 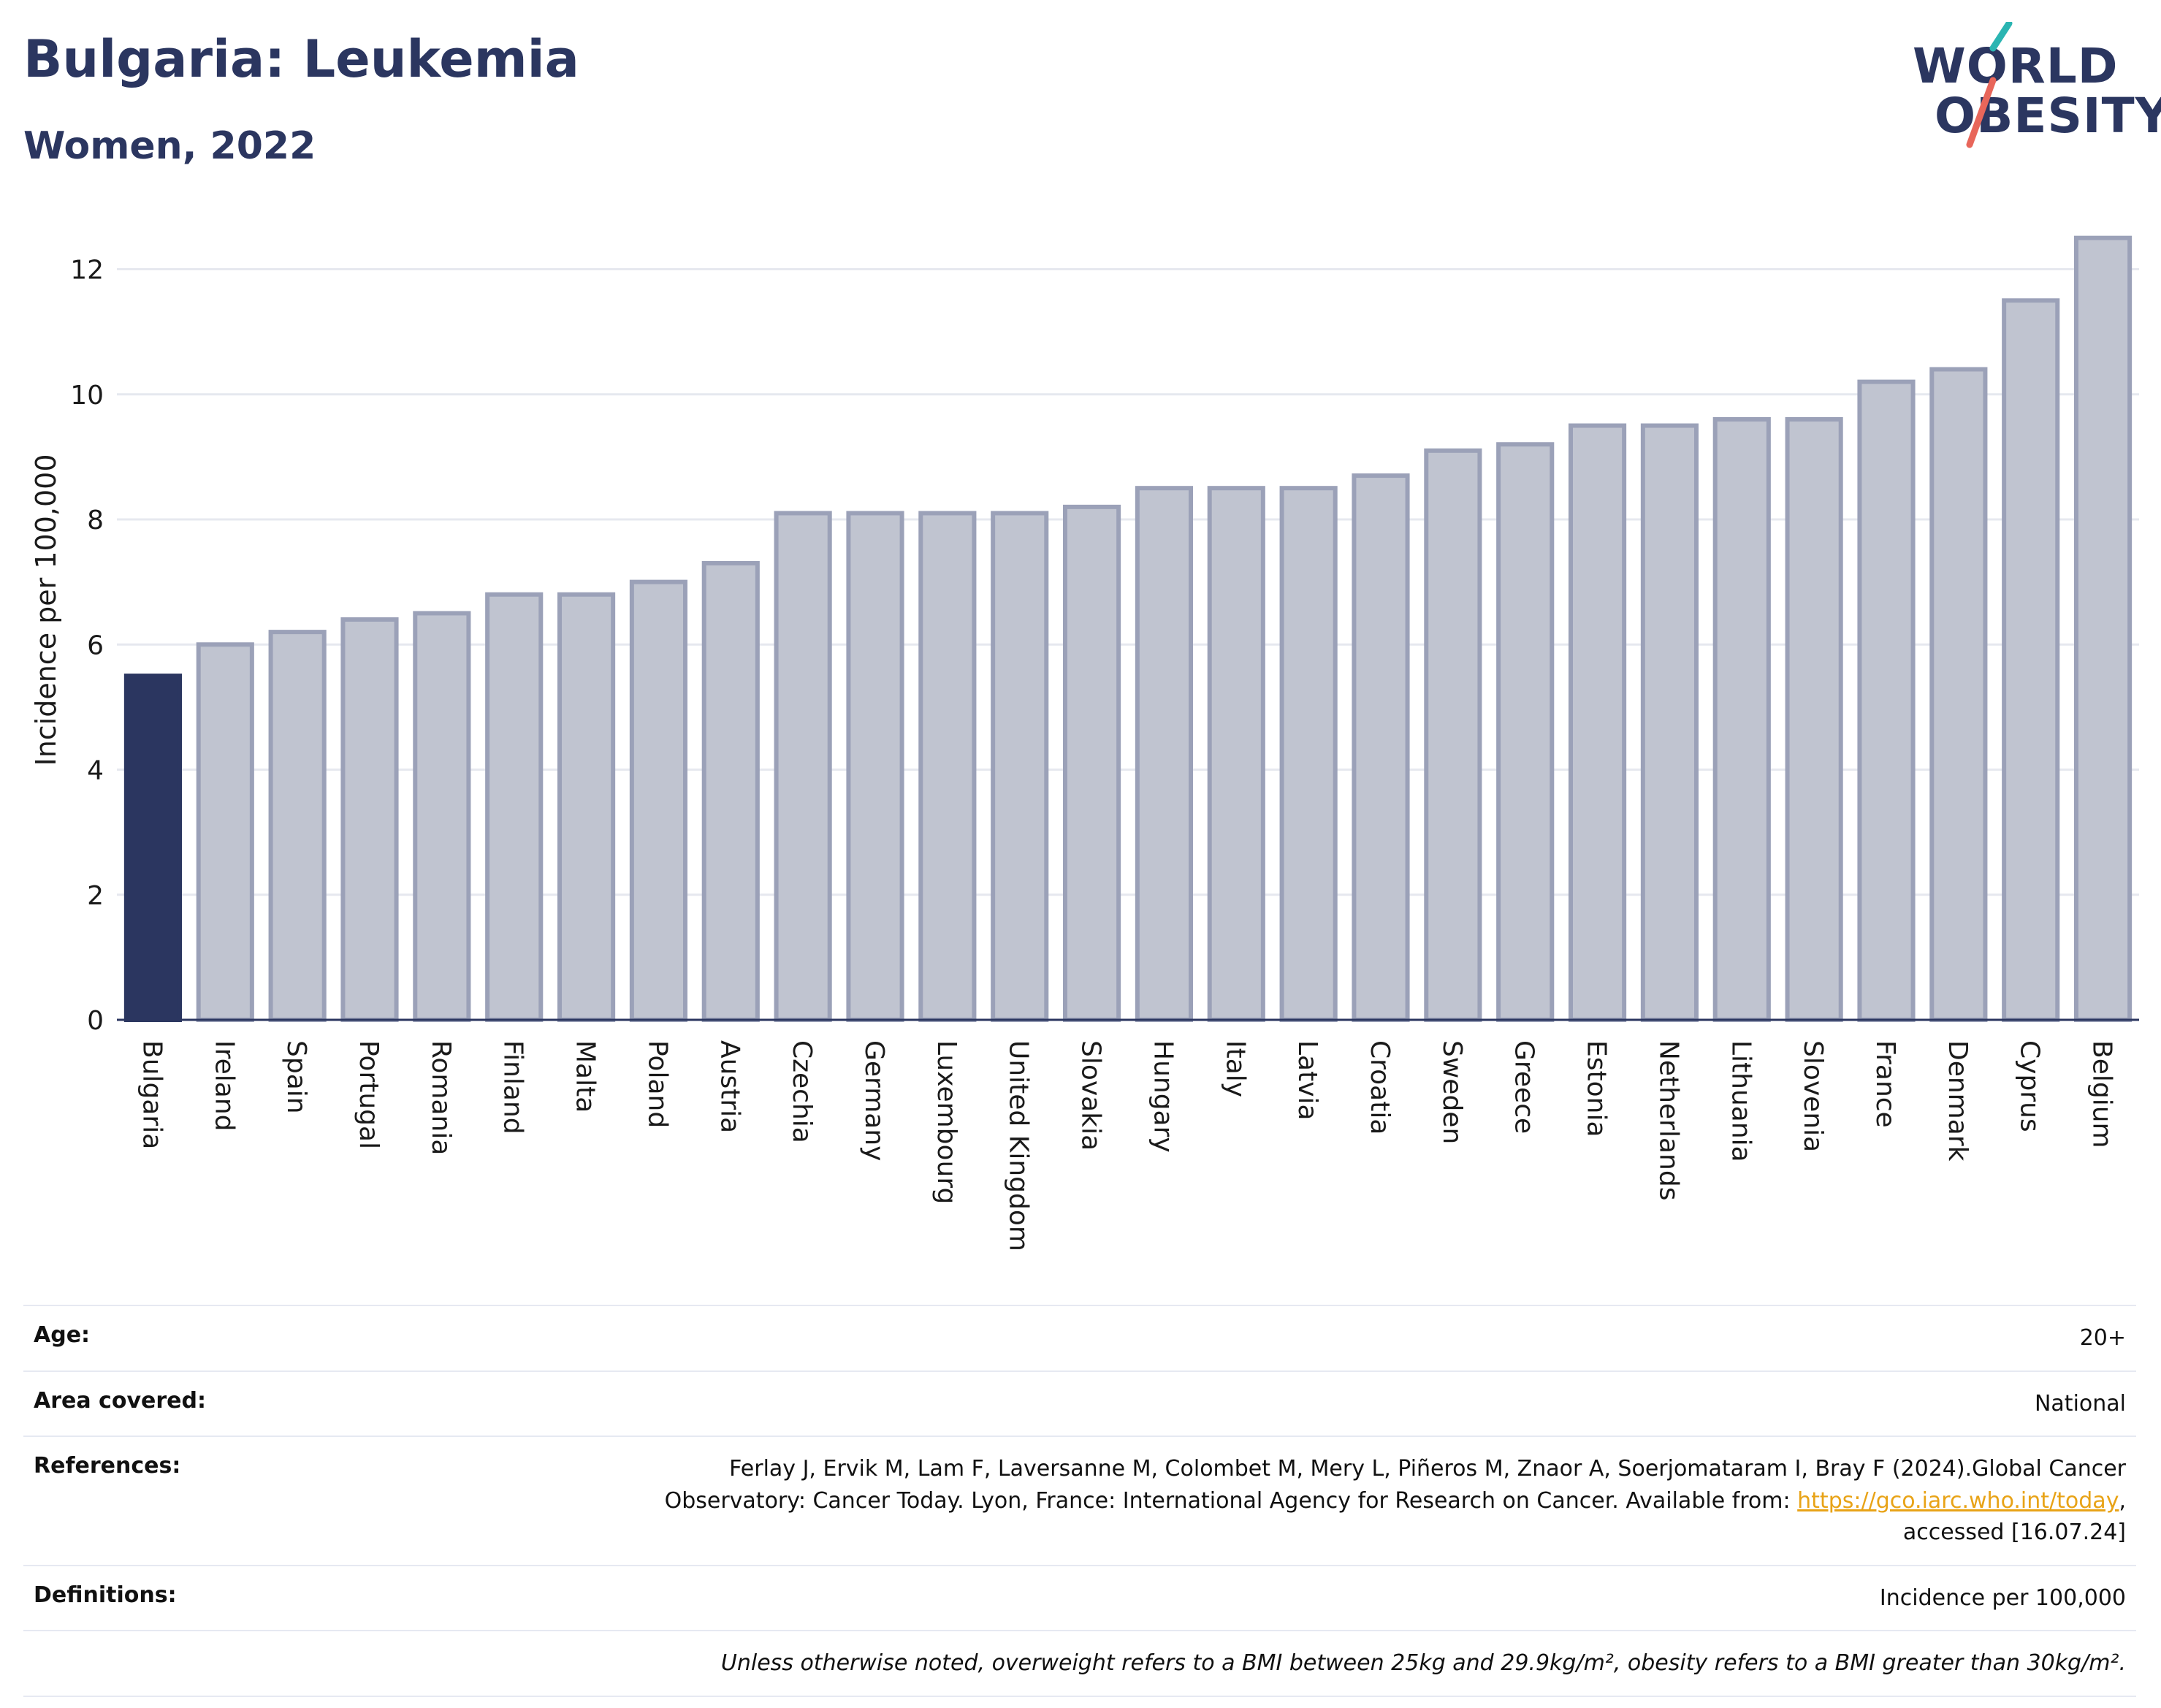 What do you see at coordinates (96, 771) in the screenshot?
I see `y-tick-label: 4` at bounding box center [96, 771].